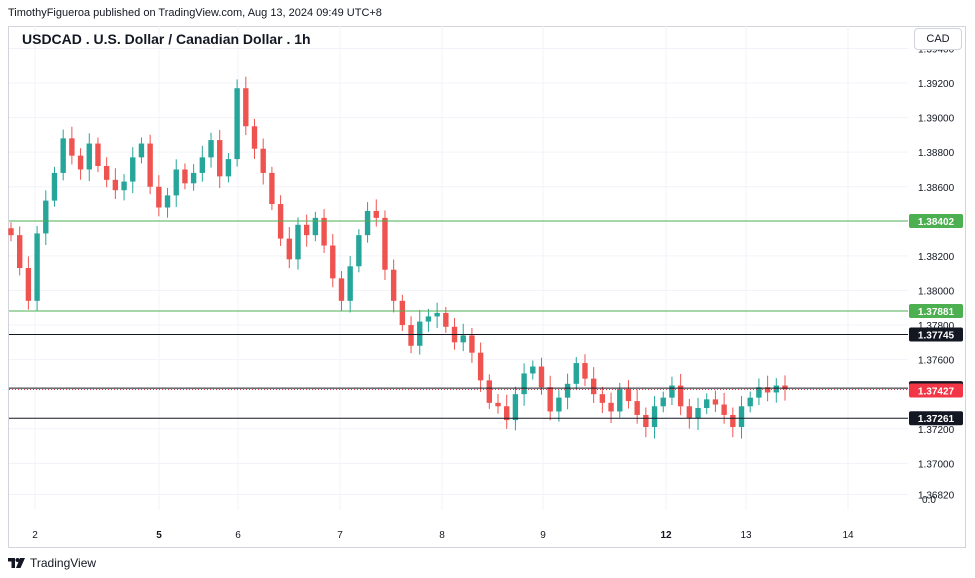 Image resolution: width=975 pixels, height=578 pixels. I want to click on y-tick-label: 1.36820, so click(936, 495).